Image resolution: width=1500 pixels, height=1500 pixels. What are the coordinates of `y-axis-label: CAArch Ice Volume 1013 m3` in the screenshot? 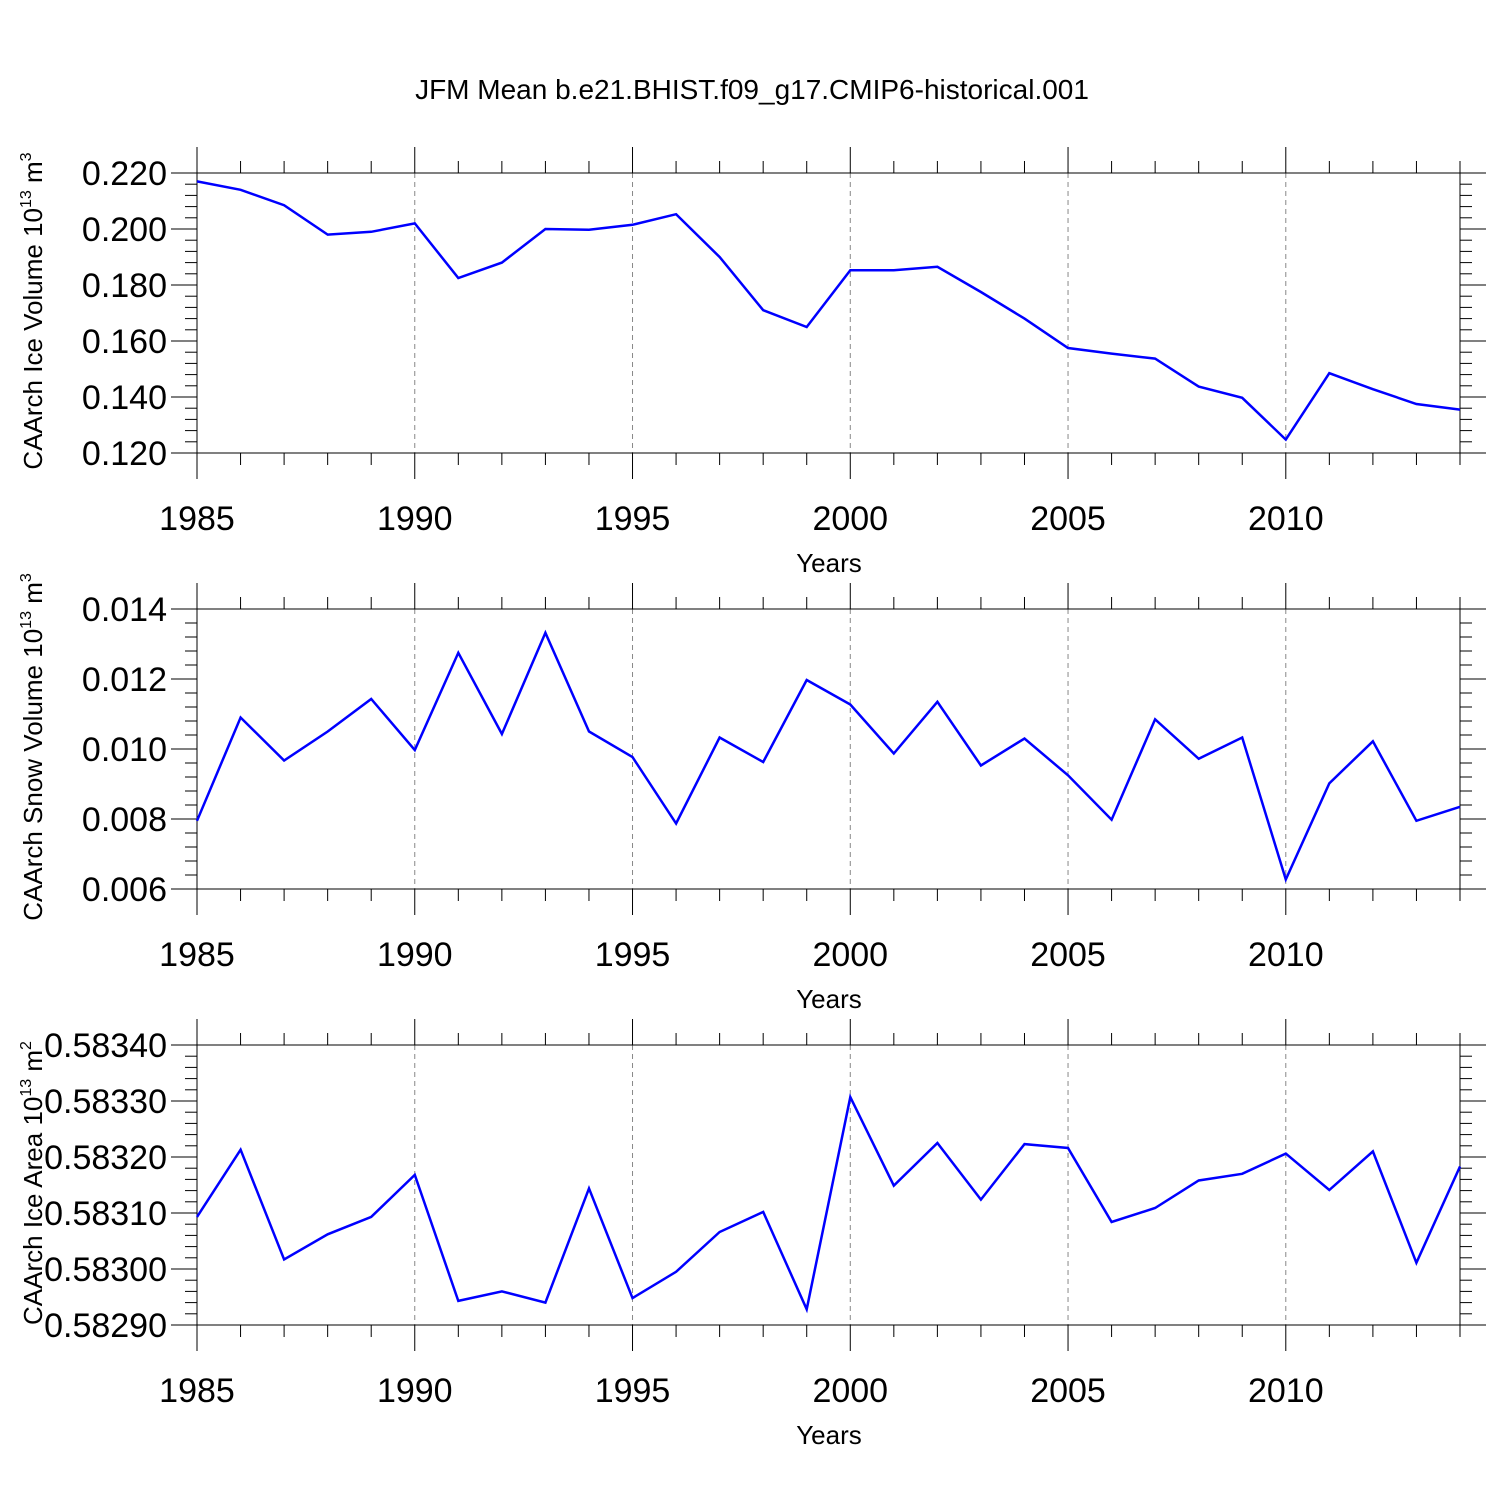 It's located at (33, 310).